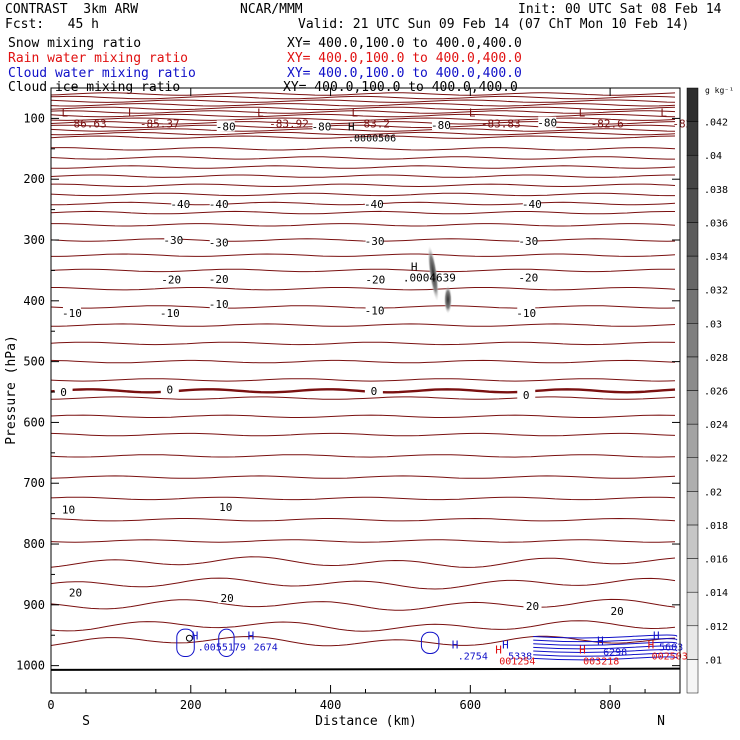  I want to click on isotherm-label: -80, so click(547, 123).